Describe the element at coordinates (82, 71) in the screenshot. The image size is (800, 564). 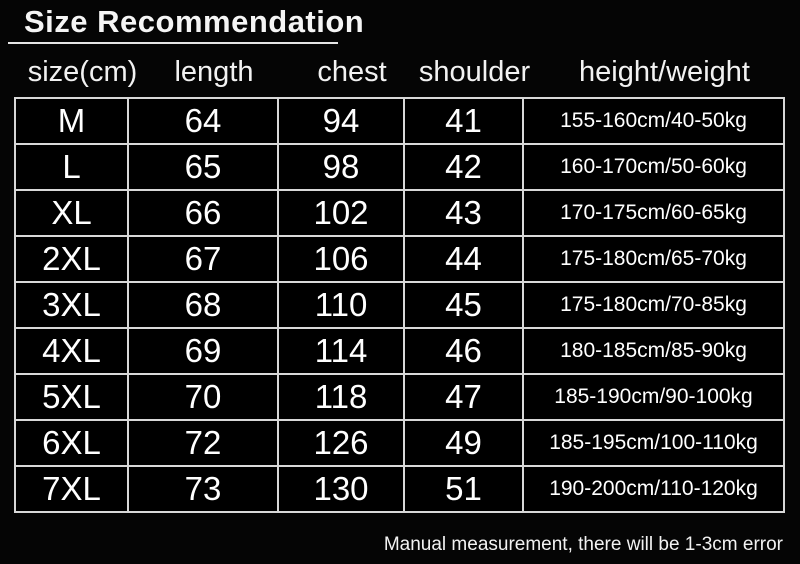
I see `column-header-size: size(cm)` at that location.